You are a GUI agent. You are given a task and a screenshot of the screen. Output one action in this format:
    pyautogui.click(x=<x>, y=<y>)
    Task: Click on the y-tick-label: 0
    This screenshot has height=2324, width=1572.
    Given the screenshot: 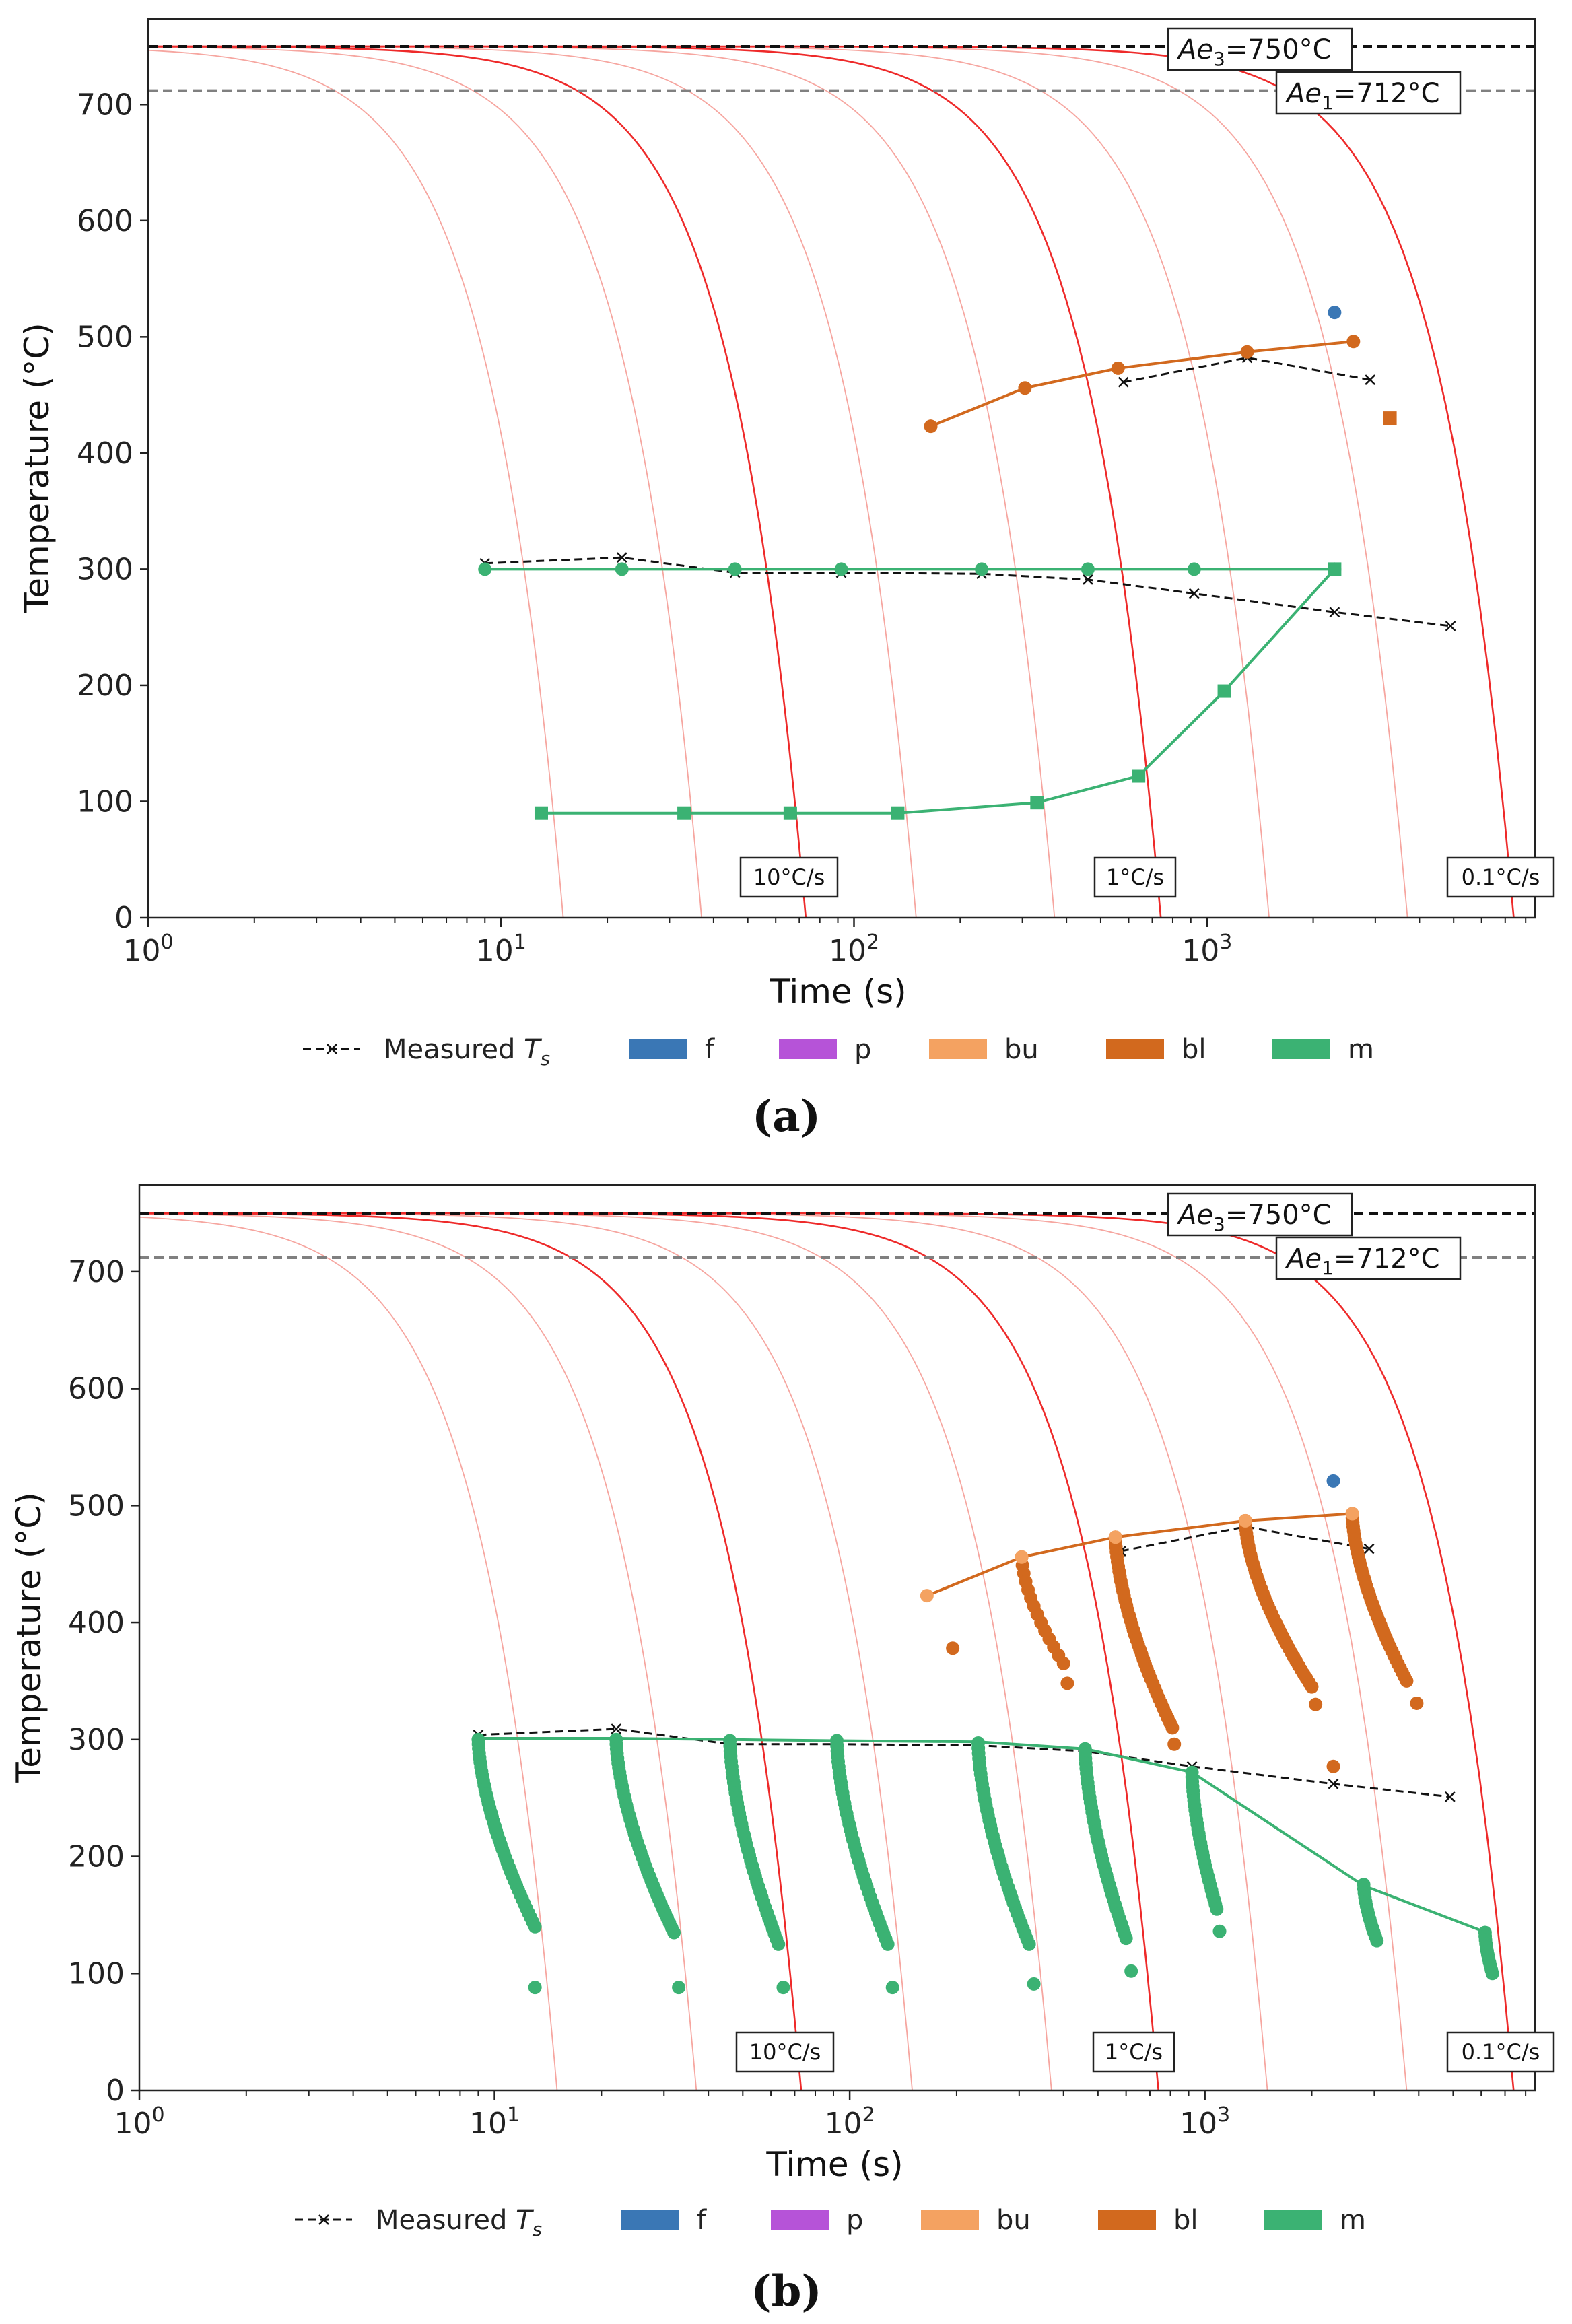 What is the action you would take?
    pyautogui.click(x=123, y=918)
    